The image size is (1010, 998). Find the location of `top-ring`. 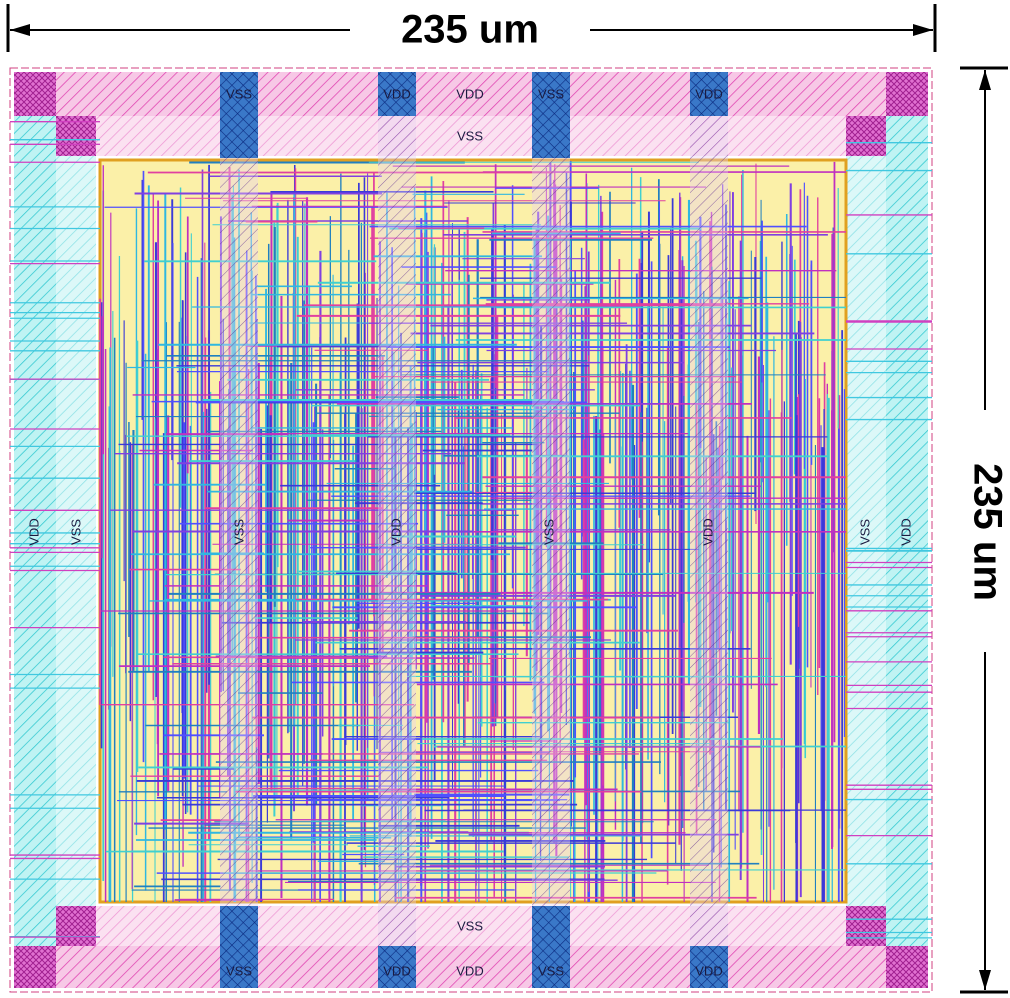

top-ring is located at coordinates (471, 94).